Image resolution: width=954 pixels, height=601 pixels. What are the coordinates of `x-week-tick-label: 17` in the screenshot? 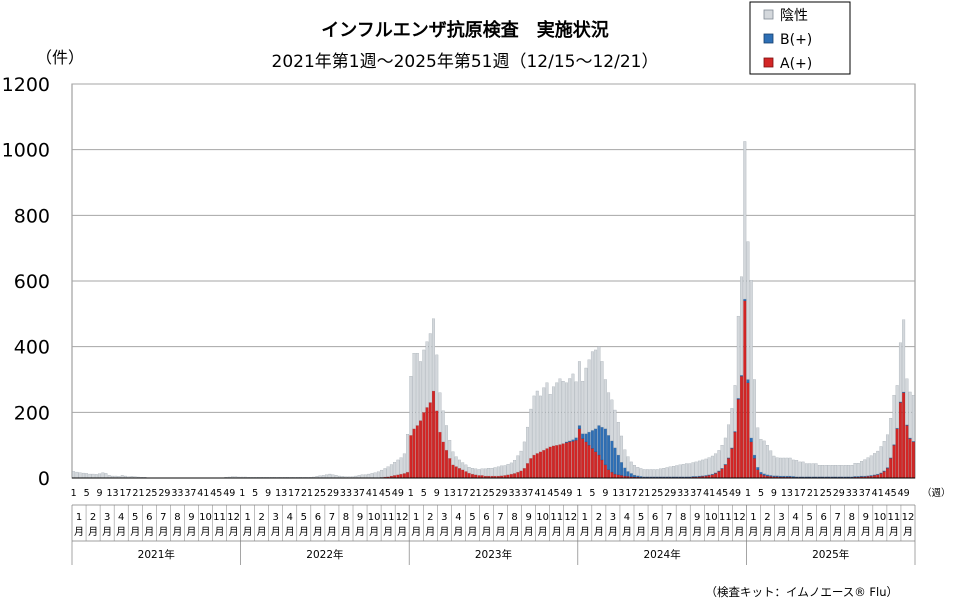 It's located at (294, 493).